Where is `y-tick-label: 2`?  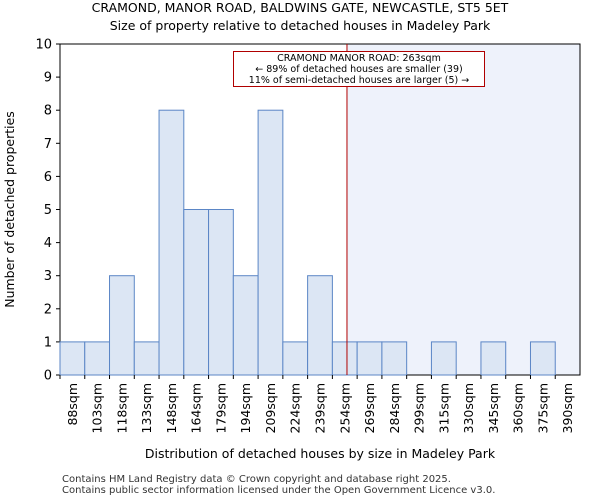 y-tick-label: 2 is located at coordinates (48, 309).